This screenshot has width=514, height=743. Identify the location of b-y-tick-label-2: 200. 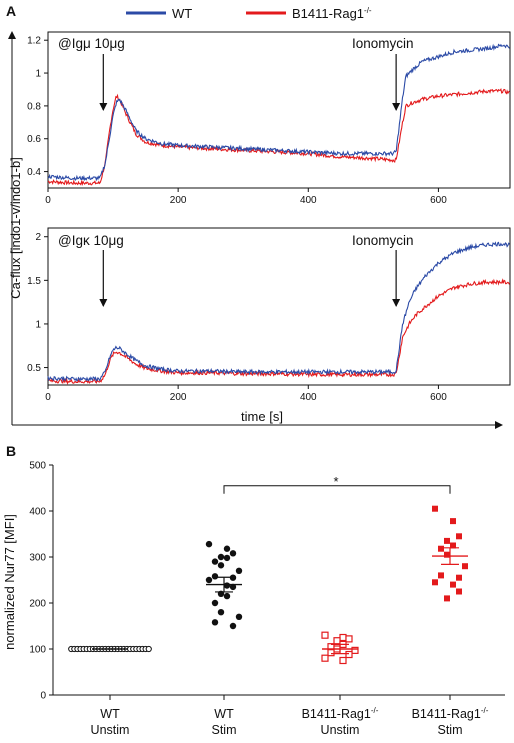
(37, 604).